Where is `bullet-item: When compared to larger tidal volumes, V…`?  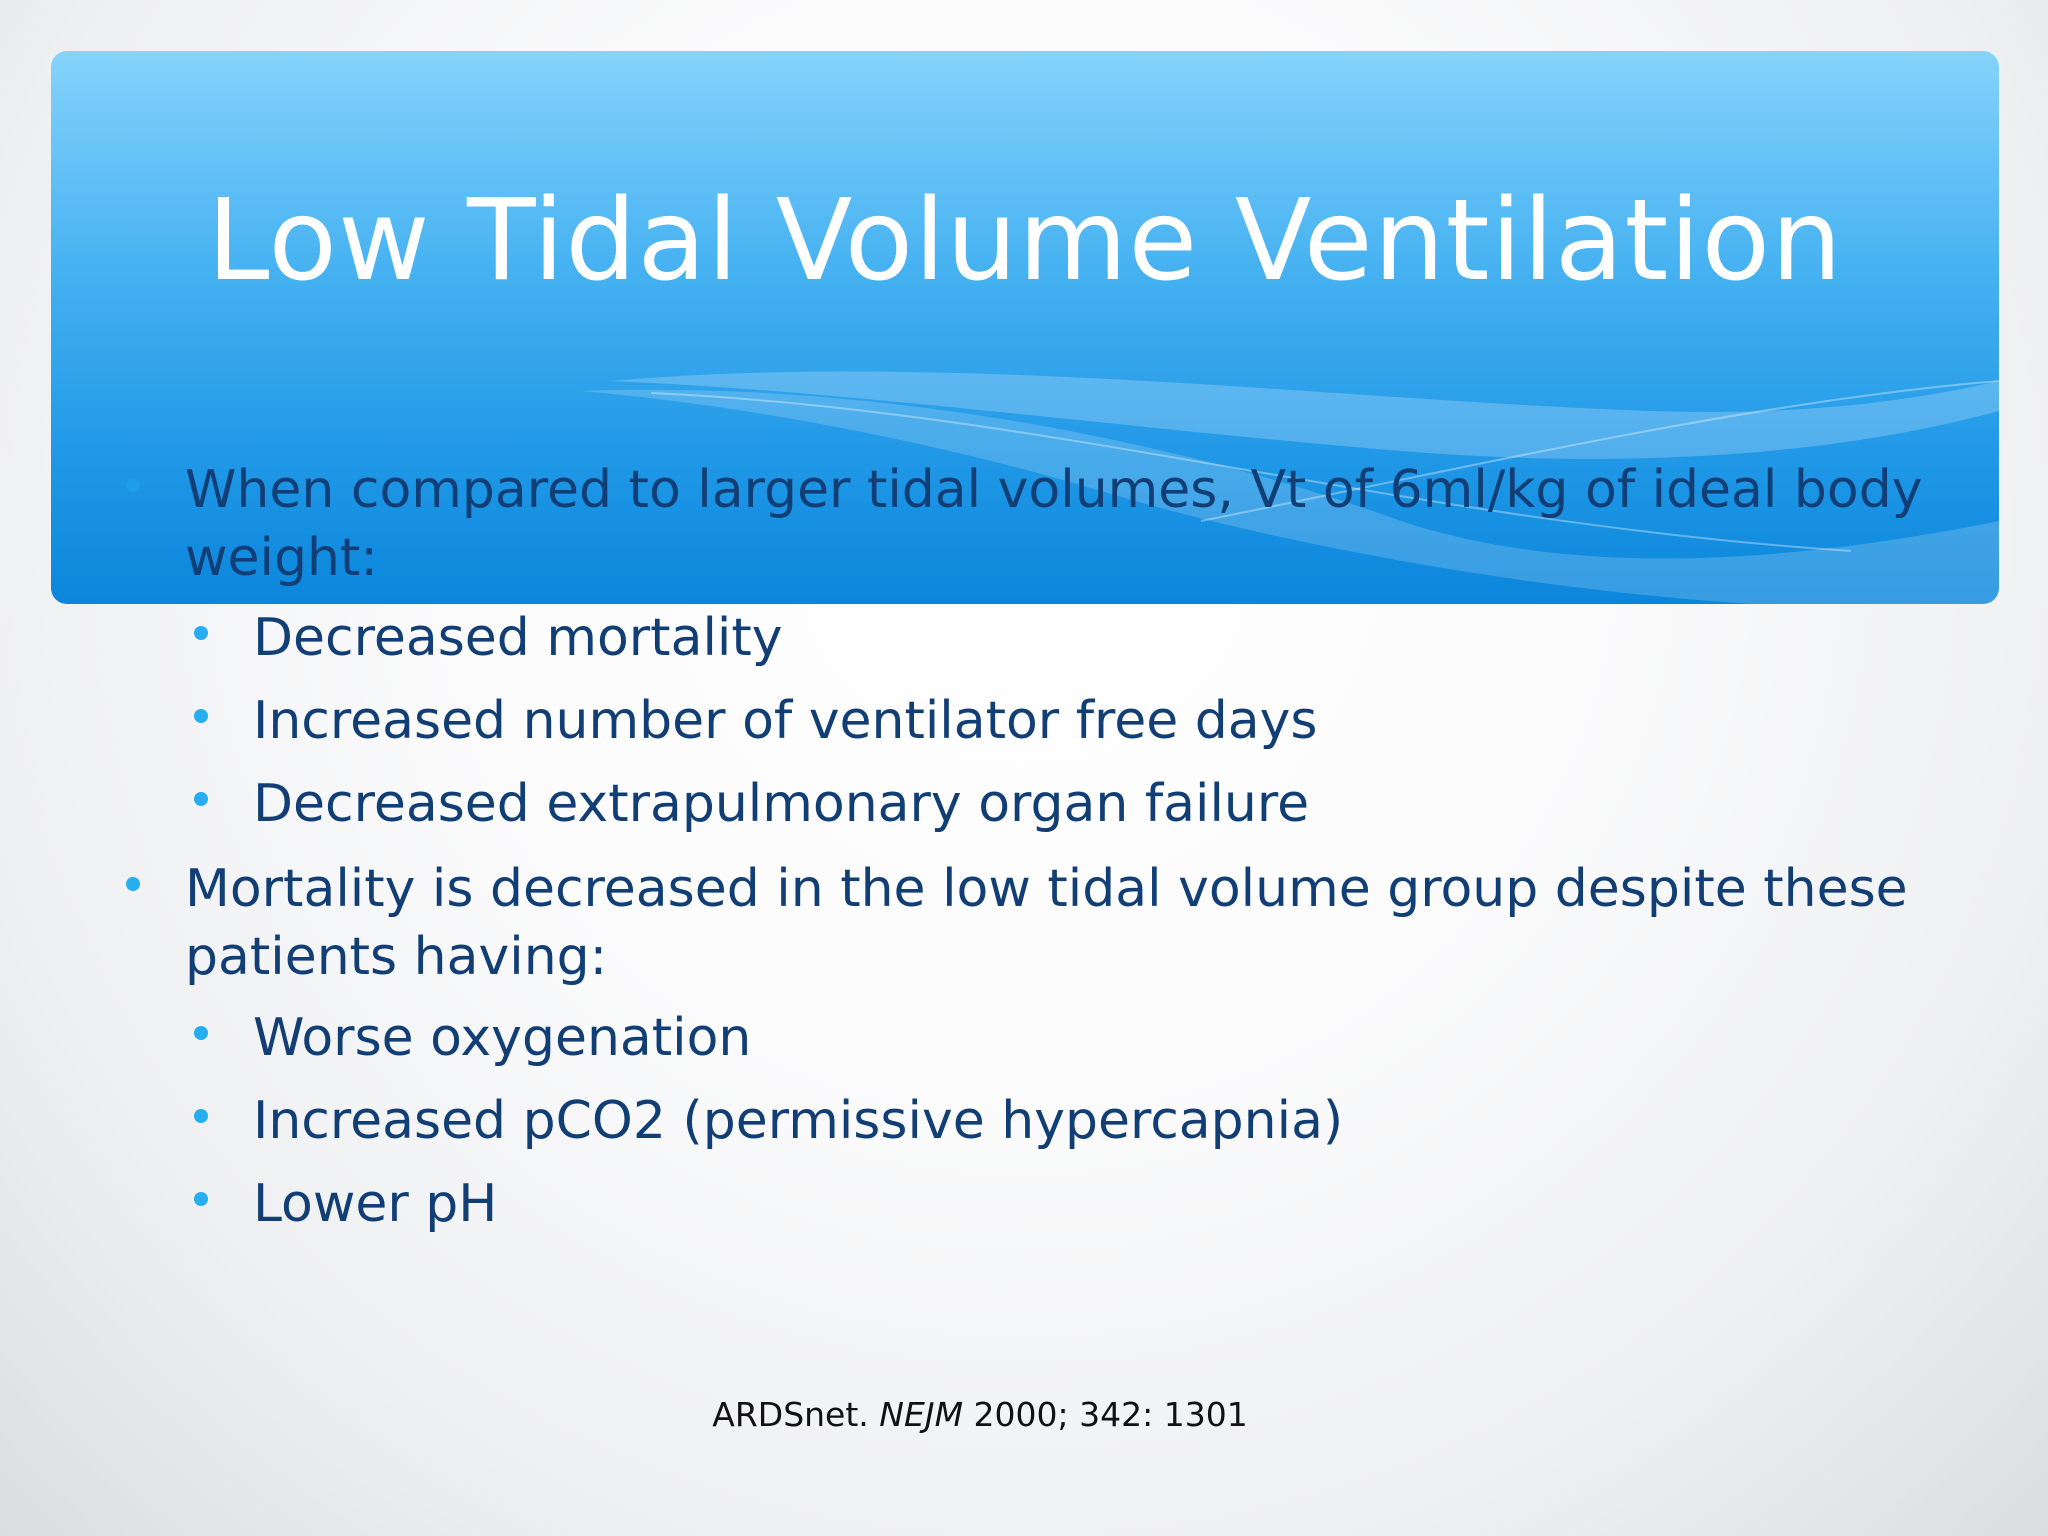 bullet-item: When compared to larger tidal volumes, V… is located at coordinates (1054, 524).